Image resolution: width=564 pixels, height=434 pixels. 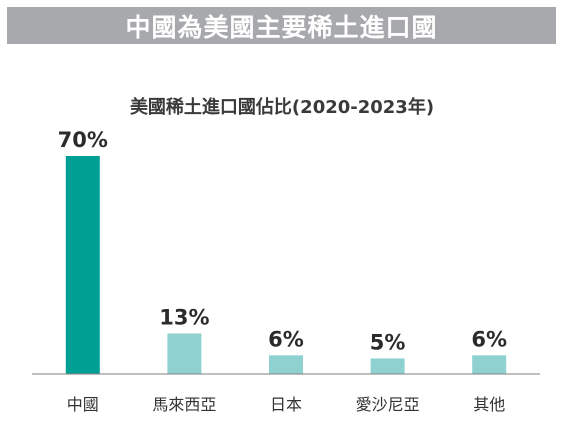 I want to click on value-label-4: 5%, so click(x=388, y=342).